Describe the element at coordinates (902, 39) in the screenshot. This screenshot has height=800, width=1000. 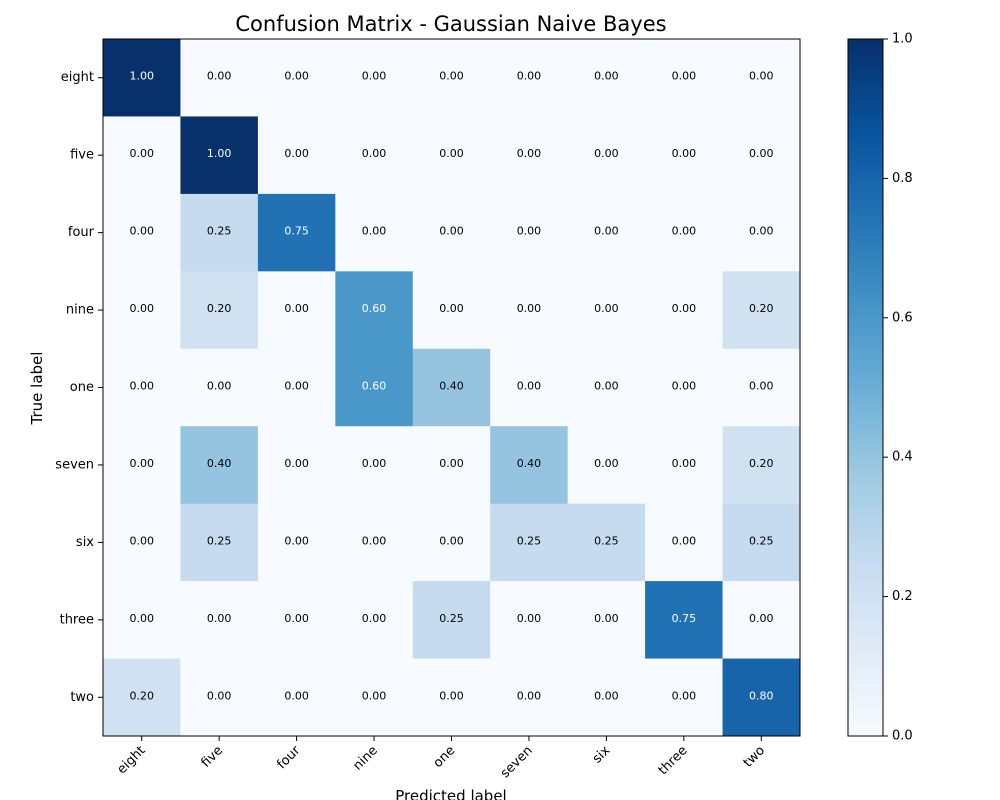
I see `colorbar-tick-label: 1.0` at that location.